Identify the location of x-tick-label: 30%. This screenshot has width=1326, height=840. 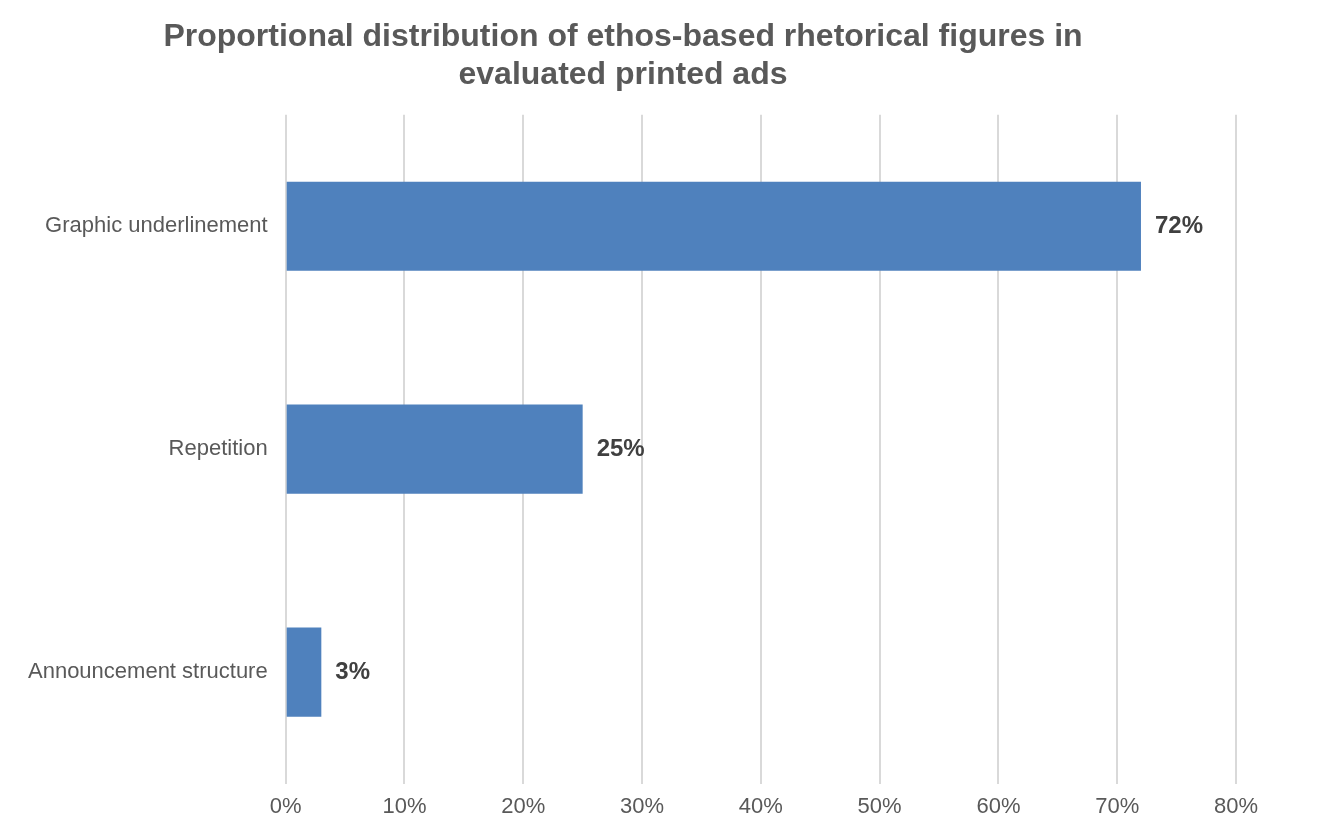
(642, 805).